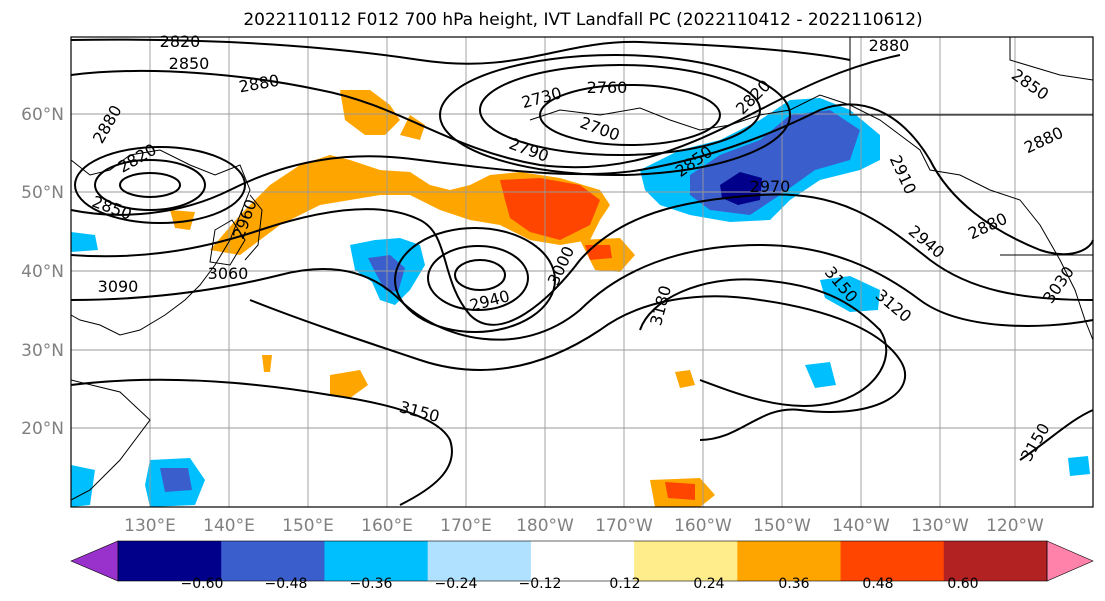  What do you see at coordinates (42, 351) in the screenshot?
I see `lat-label: 30°N` at bounding box center [42, 351].